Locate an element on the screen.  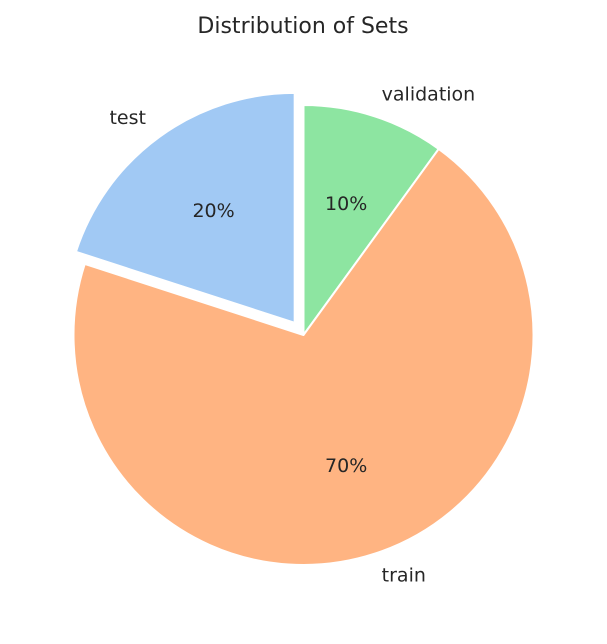
slice-percent-test: 20% is located at coordinates (213, 211).